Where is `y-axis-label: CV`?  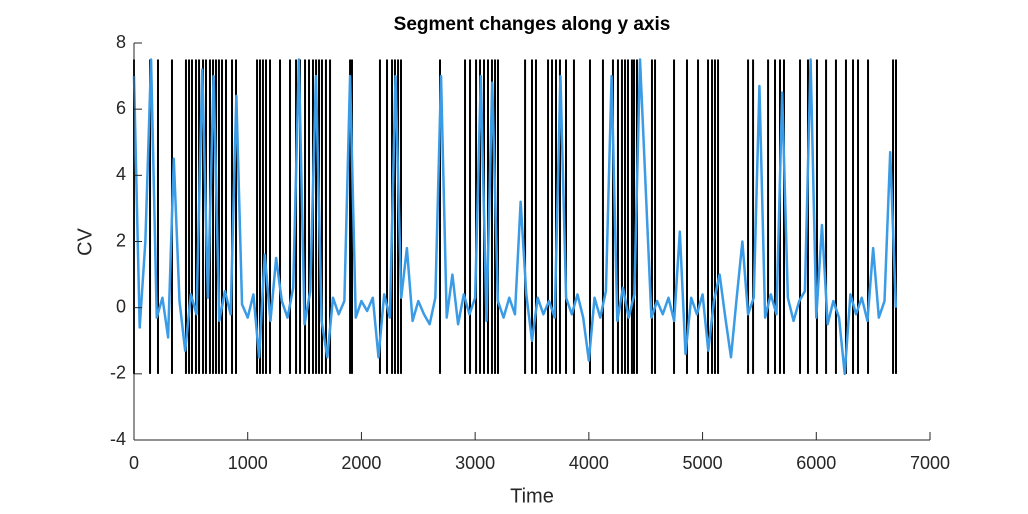
y-axis-label: CV is located at coordinates (85, 241).